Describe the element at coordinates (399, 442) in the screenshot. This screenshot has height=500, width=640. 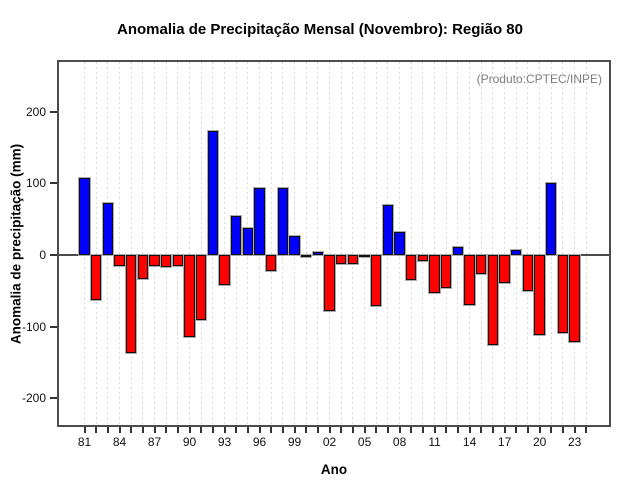
I see `x-tick-label-2008: 08` at that location.